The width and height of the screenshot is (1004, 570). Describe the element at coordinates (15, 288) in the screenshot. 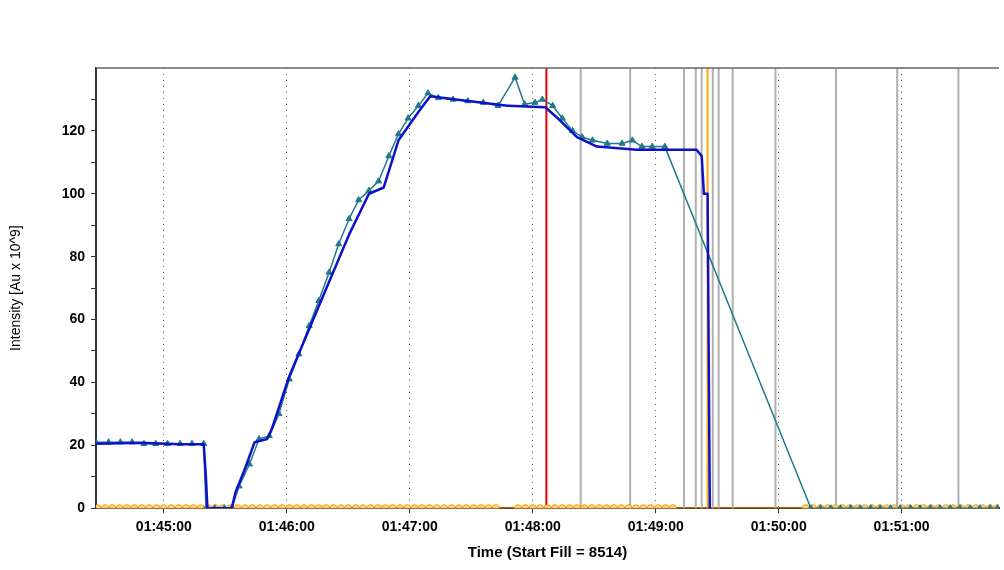

I see `y-axis-title: Intensity [Au x 10^9]` at that location.